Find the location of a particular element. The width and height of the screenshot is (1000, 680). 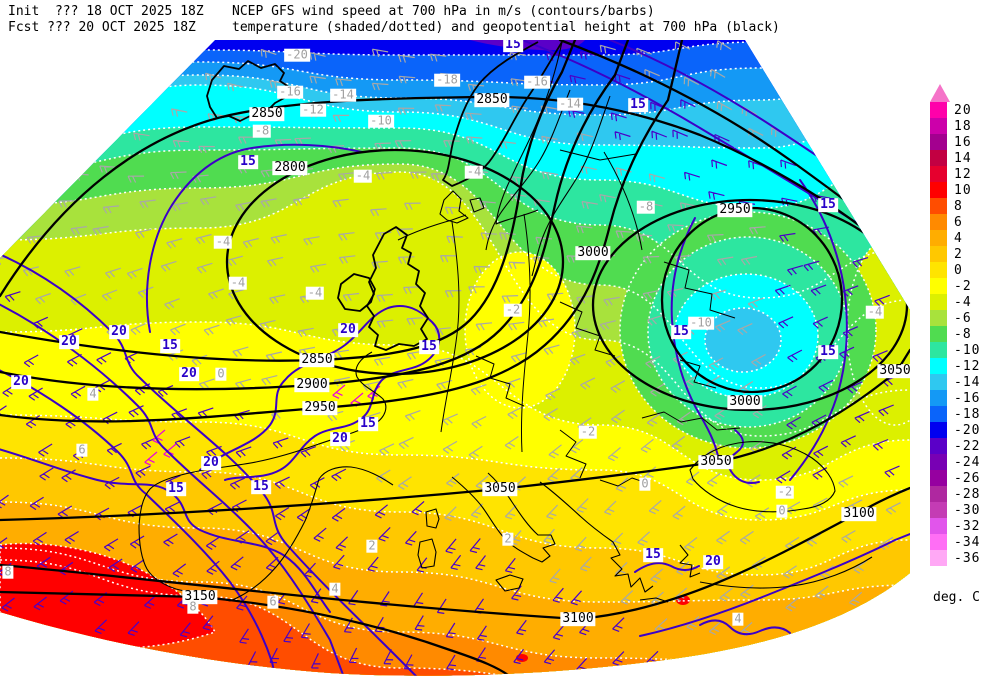

colorbar-entry: -26 is located at coordinates (955, 478).